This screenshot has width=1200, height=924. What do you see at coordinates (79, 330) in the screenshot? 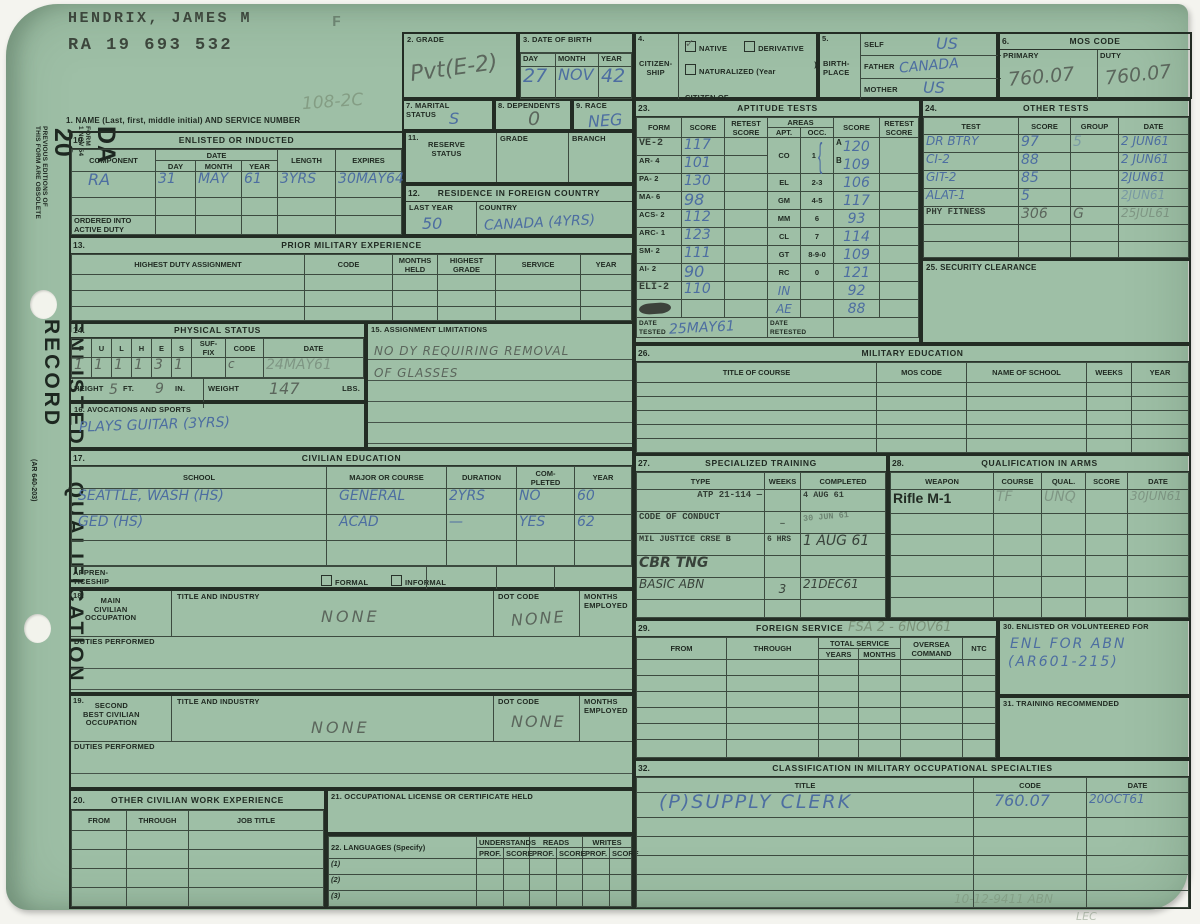
I see `box14-num: 14.` at bounding box center [79, 330].